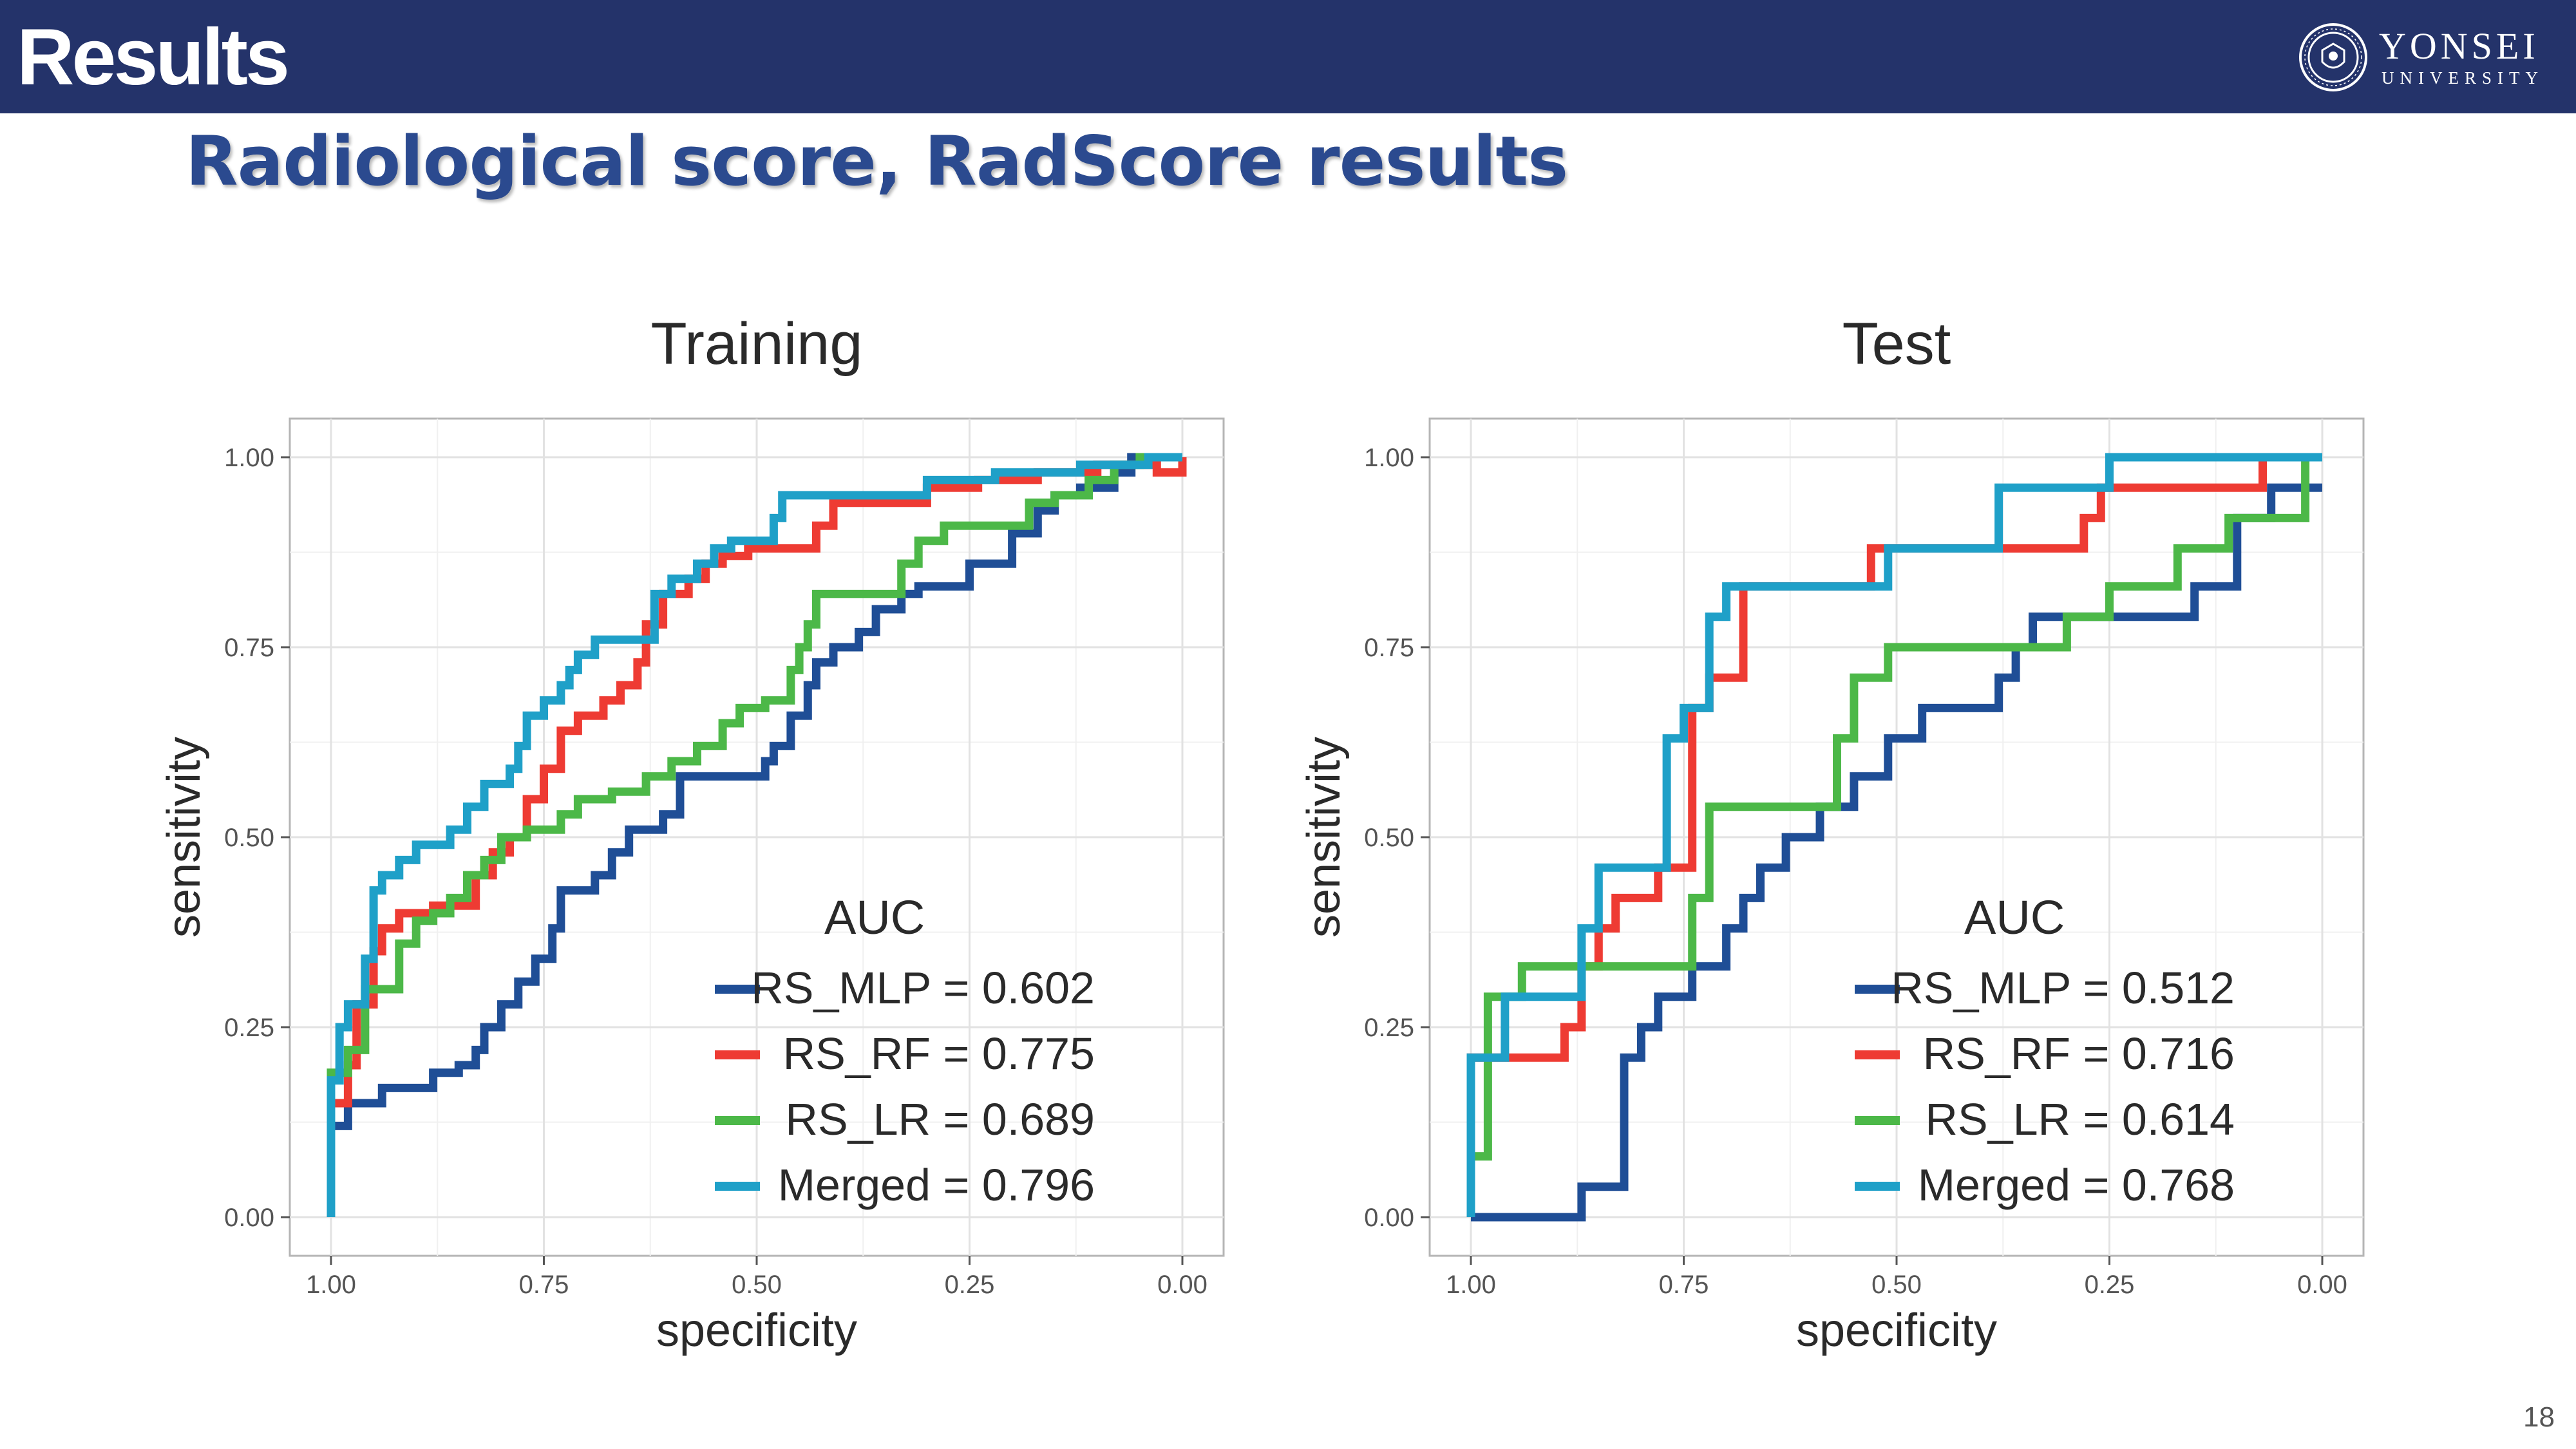 The image size is (2576, 1449). I want to click on chart-title: Test, so click(1896, 344).